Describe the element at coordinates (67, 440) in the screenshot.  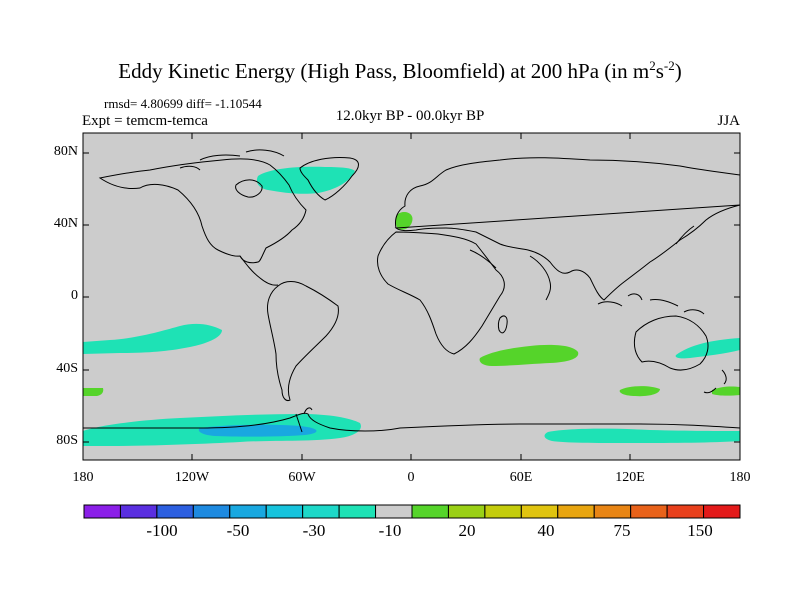
I see `y-label-80s: 80S` at that location.